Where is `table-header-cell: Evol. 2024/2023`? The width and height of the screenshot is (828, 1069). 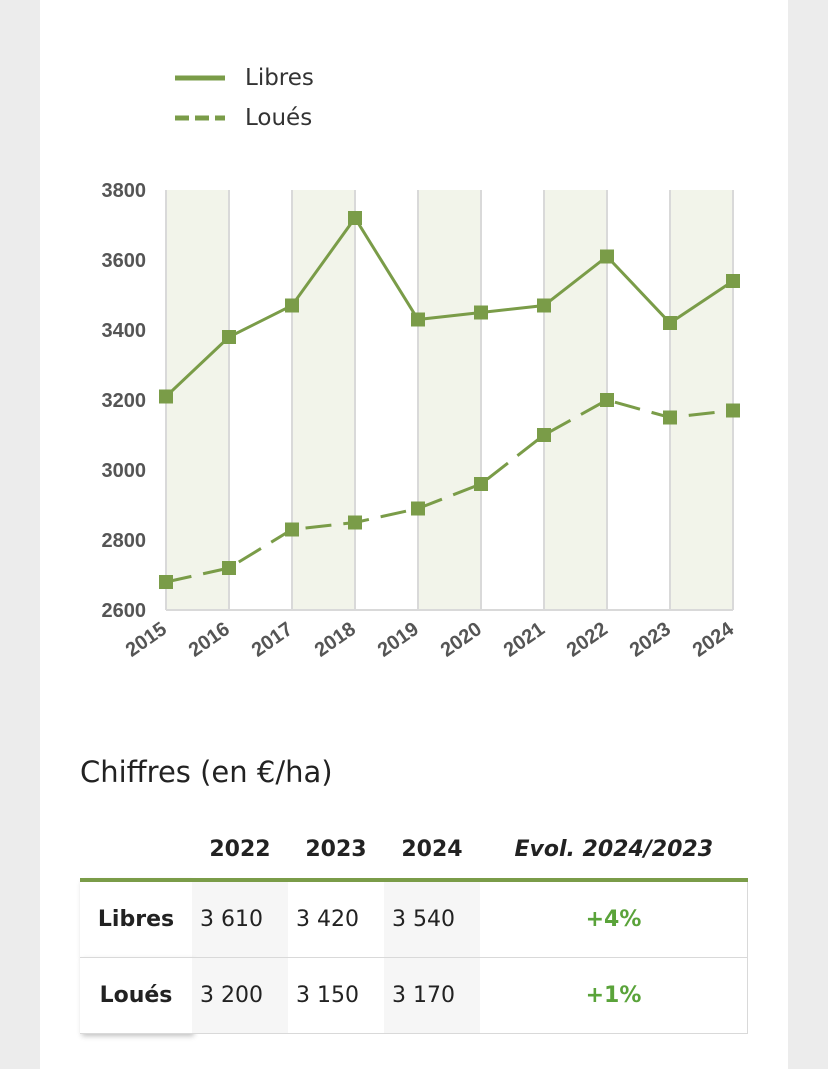
table-header-cell: Evol. 2024/2023 is located at coordinates (614, 851).